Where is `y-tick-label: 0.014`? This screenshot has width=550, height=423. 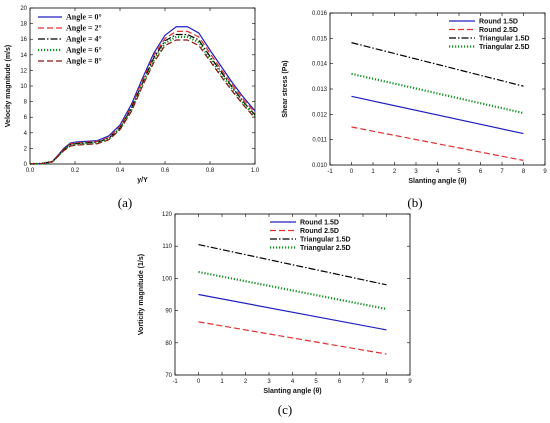
y-tick-label: 0.014 is located at coordinates (320, 65).